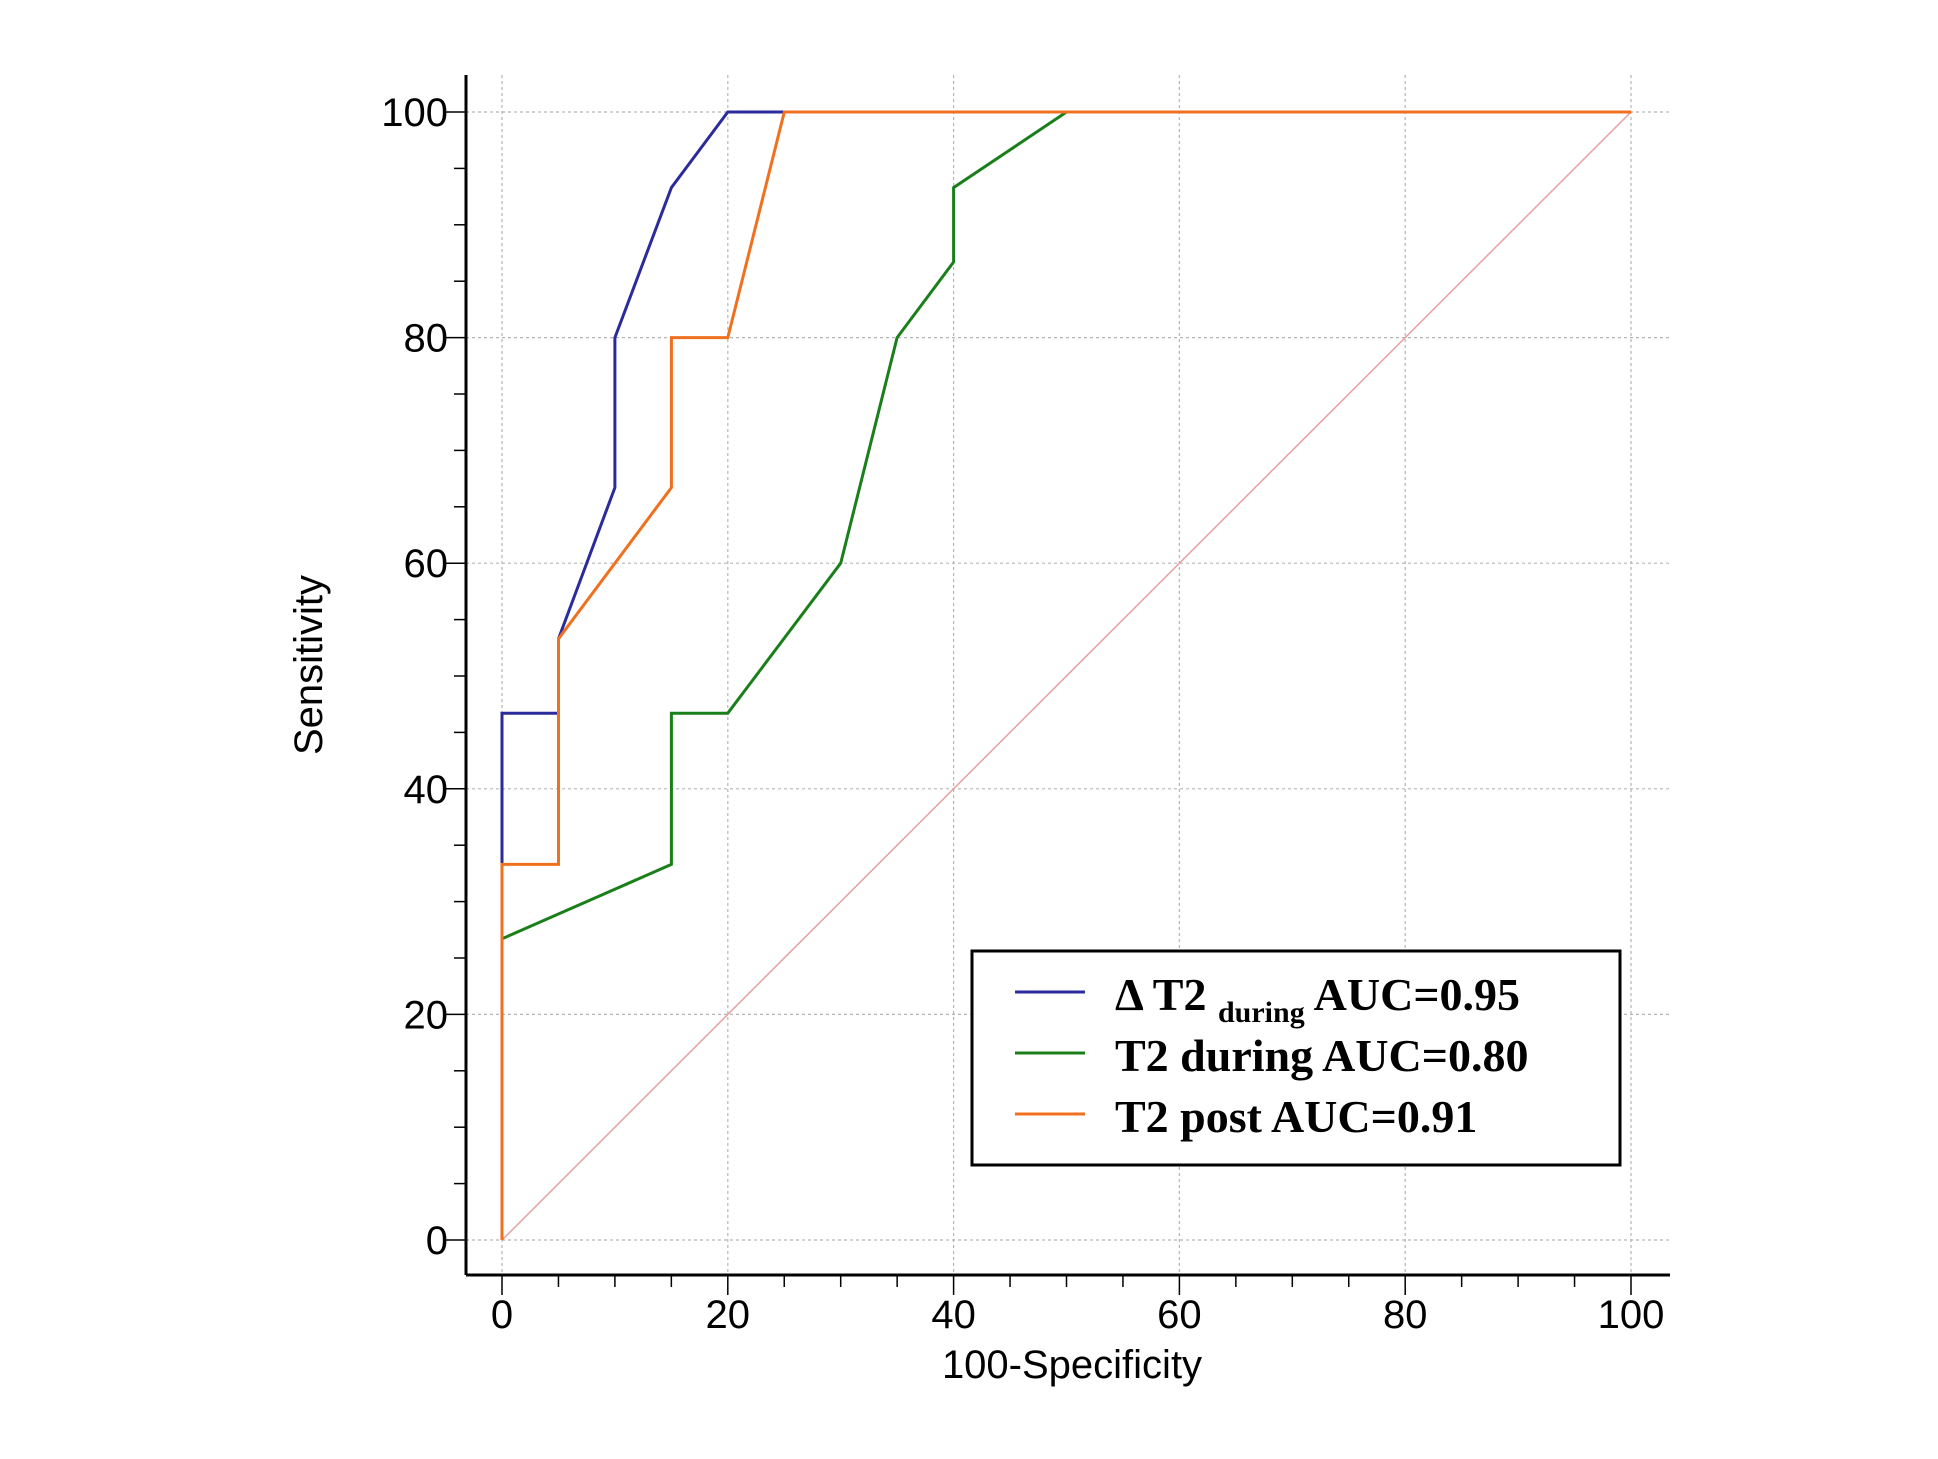 Image resolution: width=1938 pixels, height=1459 pixels. What do you see at coordinates (426, 564) in the screenshot?
I see `y-tick-label: 60` at bounding box center [426, 564].